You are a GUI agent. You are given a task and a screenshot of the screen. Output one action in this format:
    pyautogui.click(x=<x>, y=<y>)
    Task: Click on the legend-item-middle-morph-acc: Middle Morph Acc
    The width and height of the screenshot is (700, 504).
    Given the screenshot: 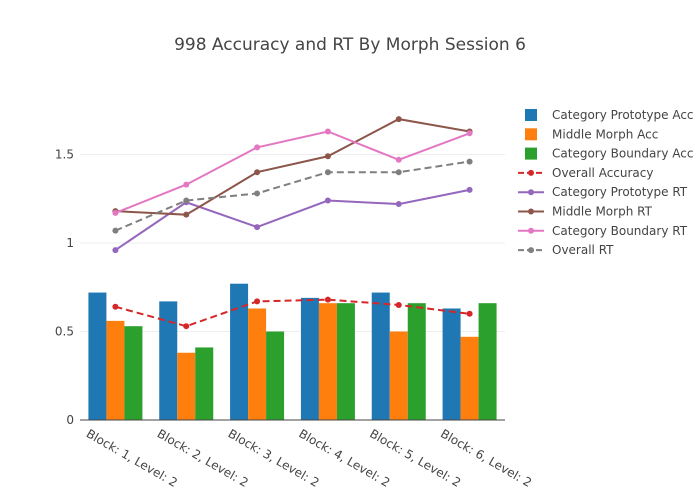 What is the action you would take?
    pyautogui.click(x=591, y=134)
    